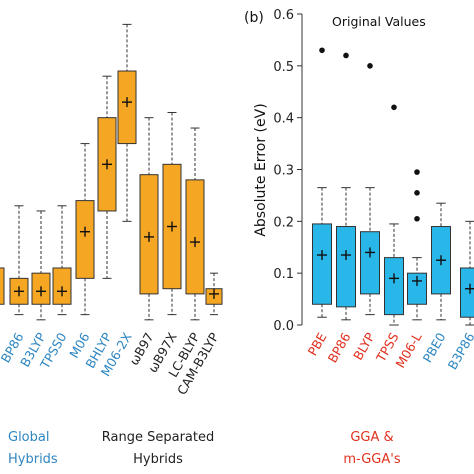 This screenshot has width=474, height=474. I want to click on b-group-label-line: m-GGA's, so click(371, 459).